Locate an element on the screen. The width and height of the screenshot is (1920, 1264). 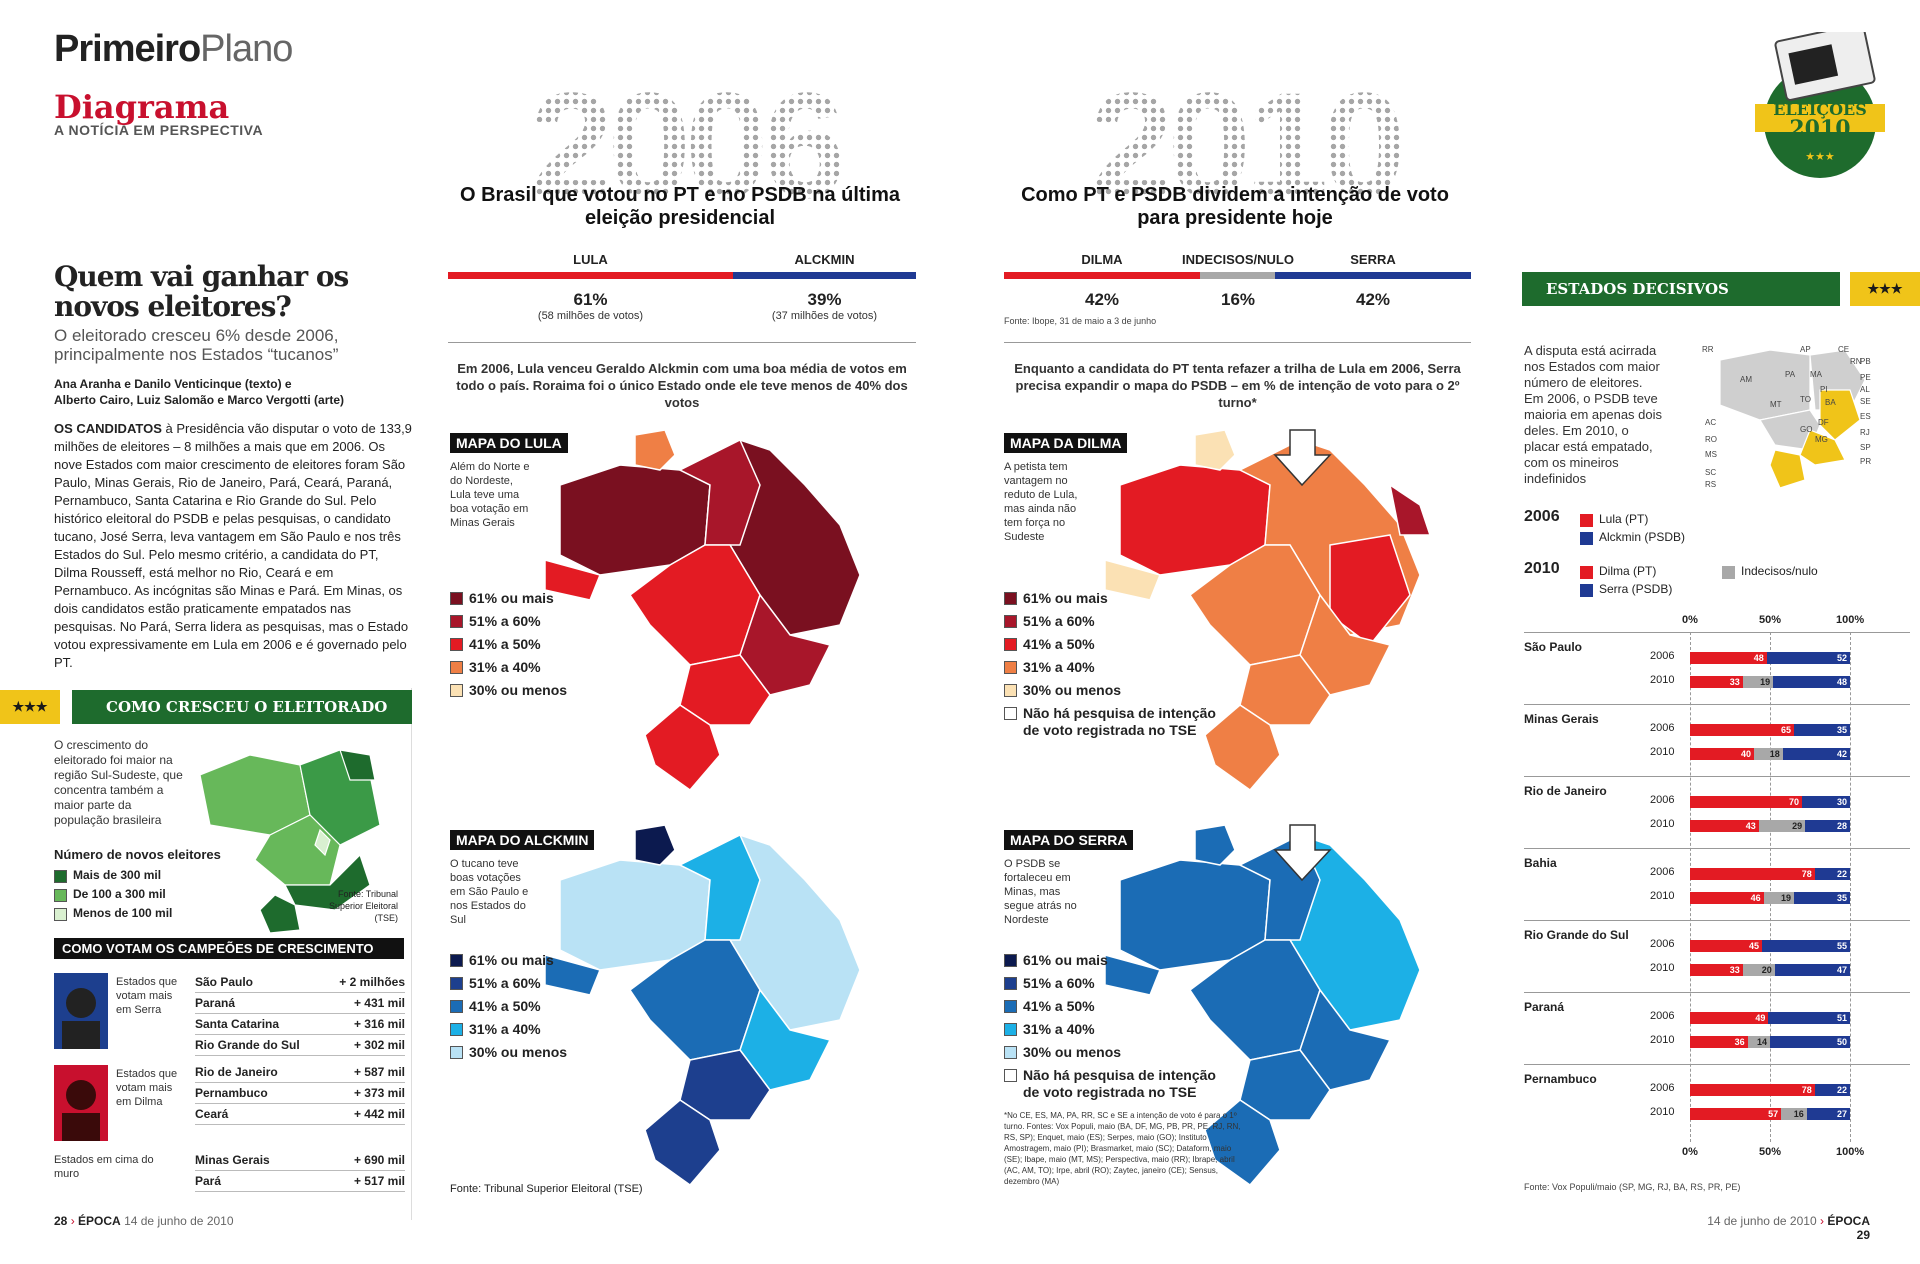
map-alckmin is located at coordinates (702, 1005).